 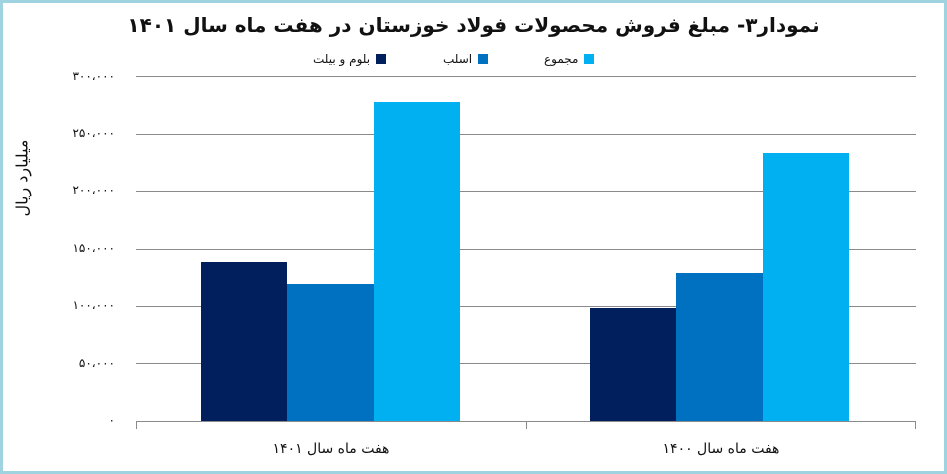 What do you see at coordinates (331, 449) in the screenshot?
I see `x-category-1401: هفت ماه سال ۱۴۰۱` at bounding box center [331, 449].